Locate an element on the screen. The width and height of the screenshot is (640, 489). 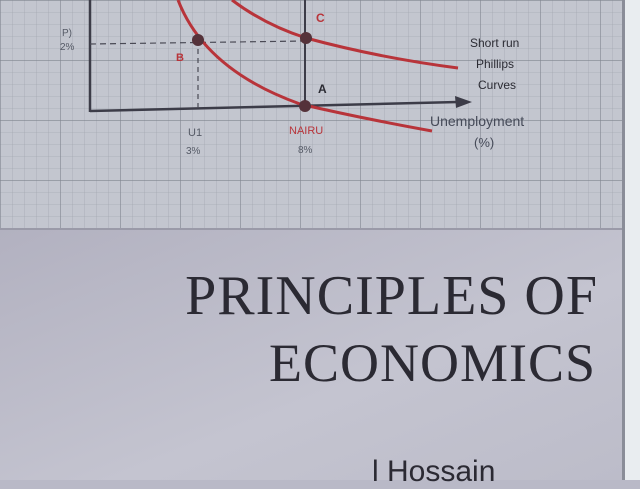
author-name-partial: l Hossain is located at coordinates (434, 471).